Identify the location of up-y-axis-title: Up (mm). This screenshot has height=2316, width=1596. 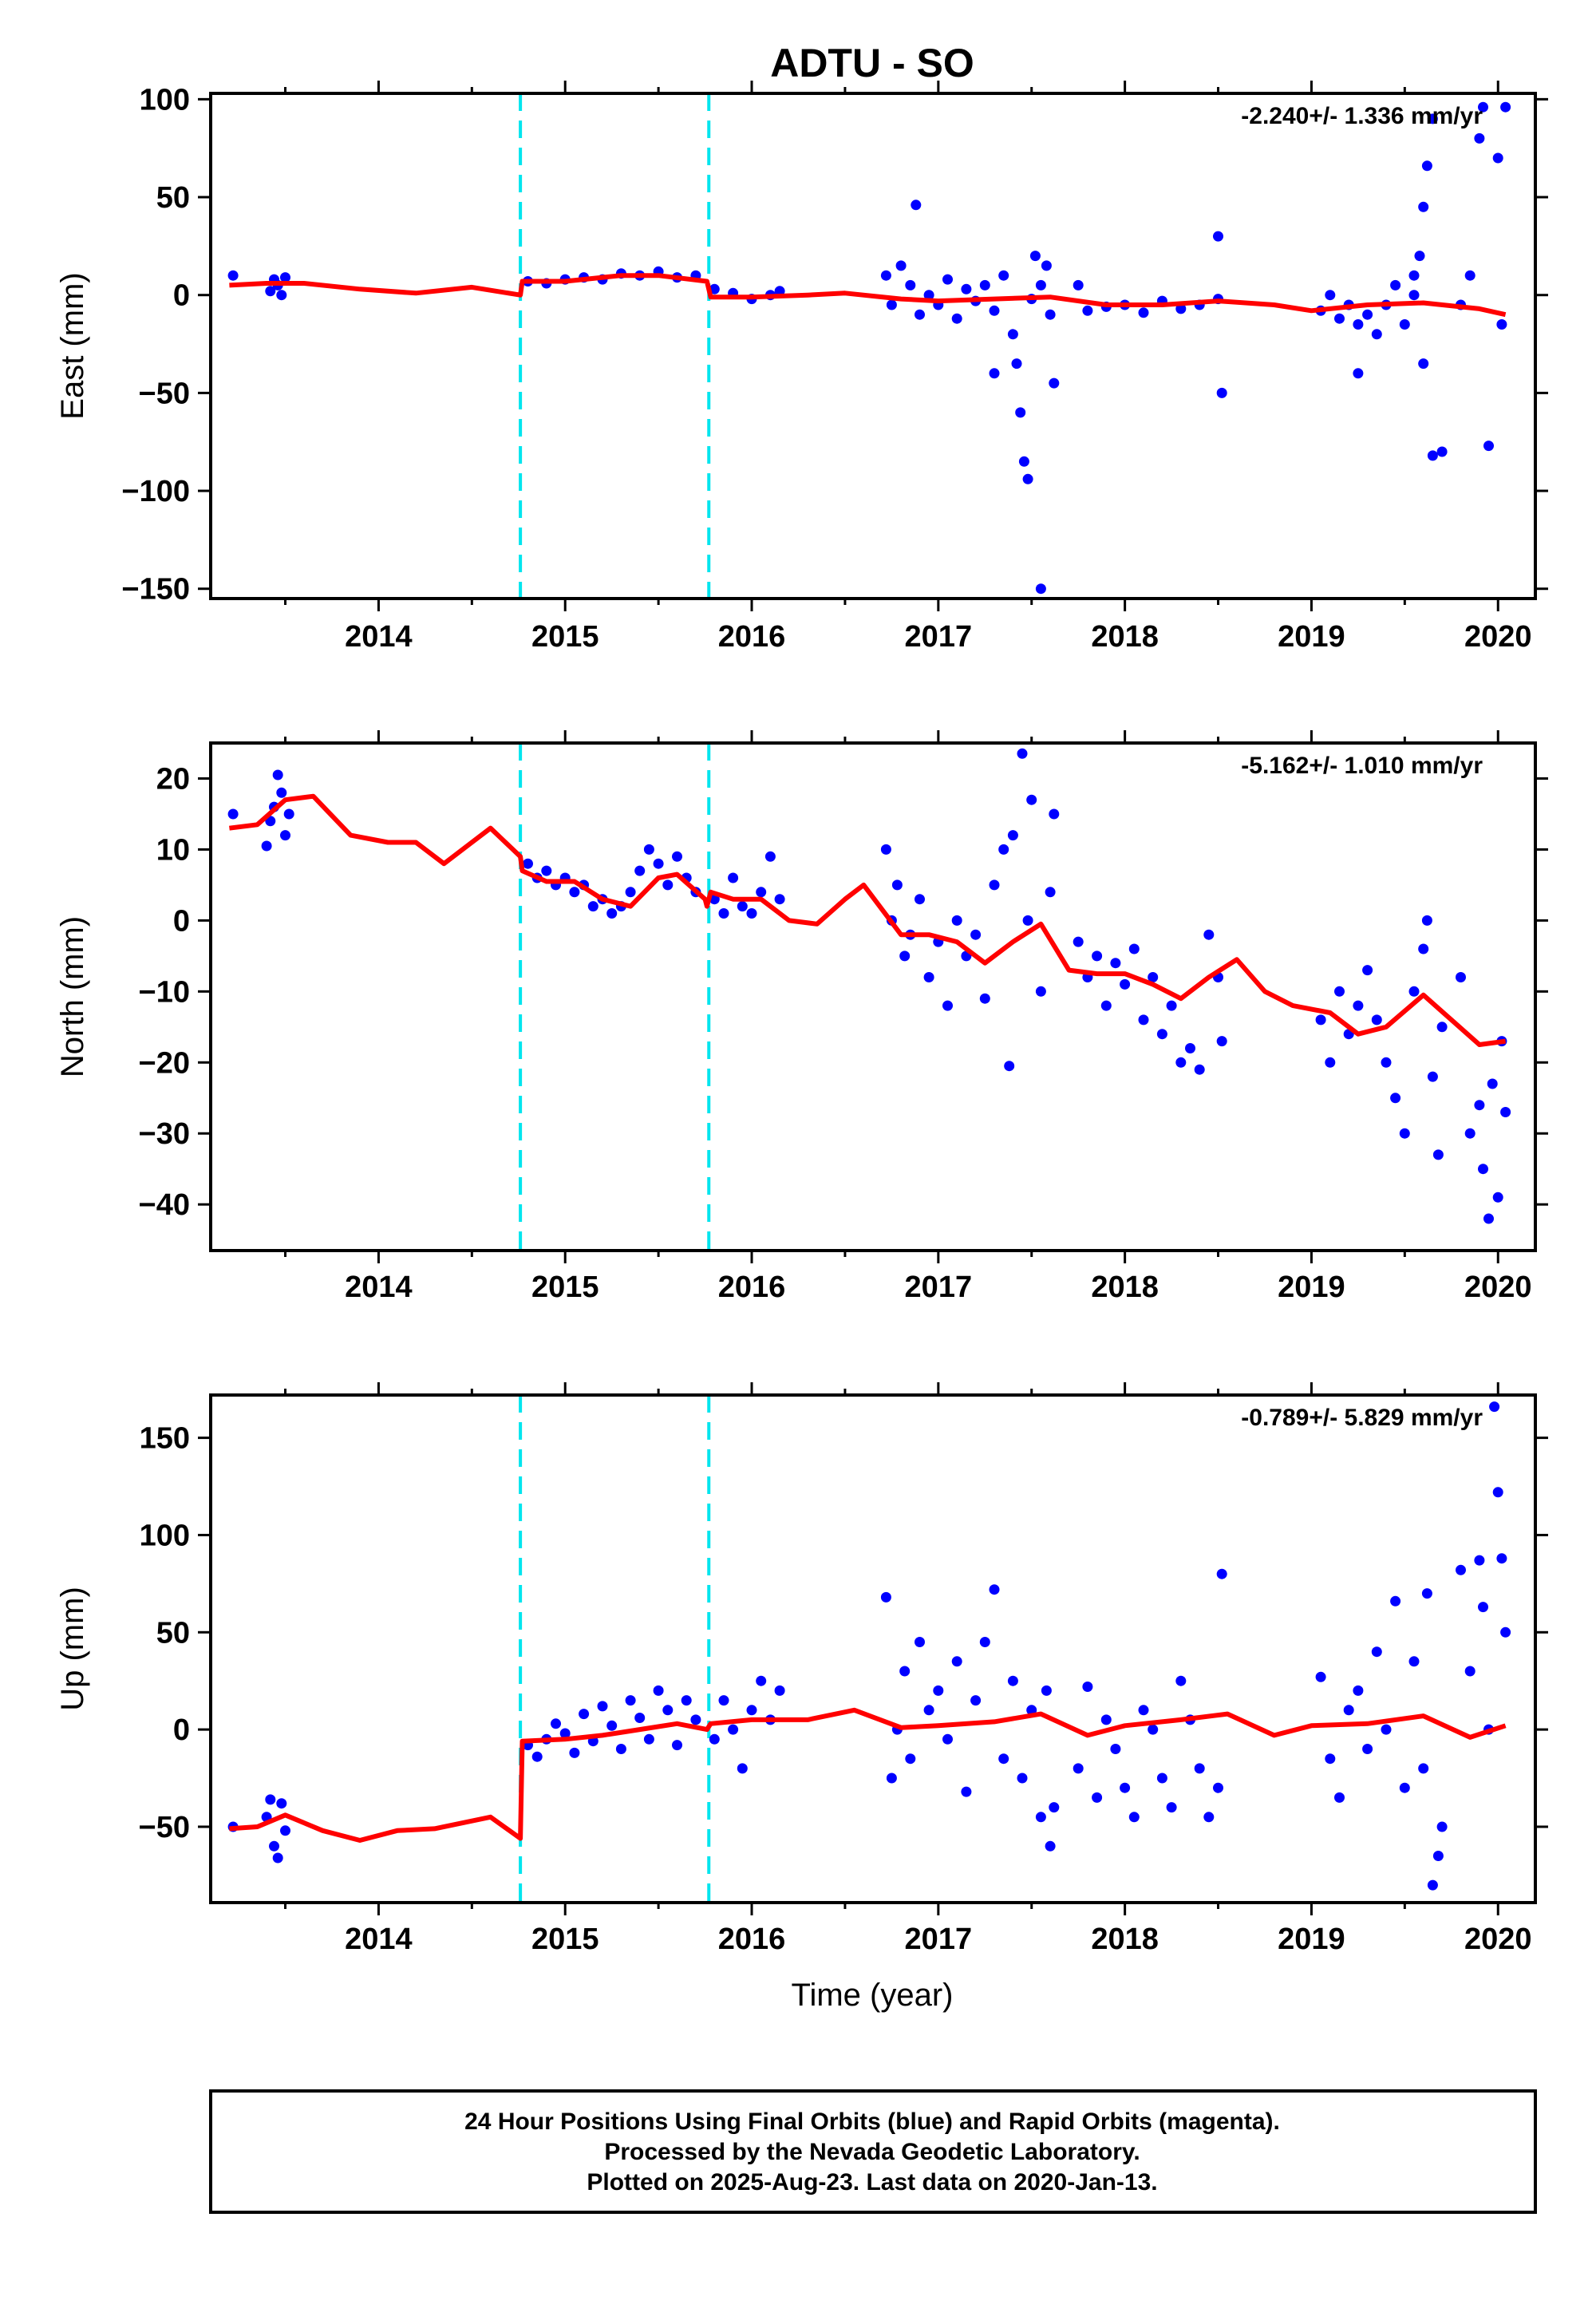
(72, 1649).